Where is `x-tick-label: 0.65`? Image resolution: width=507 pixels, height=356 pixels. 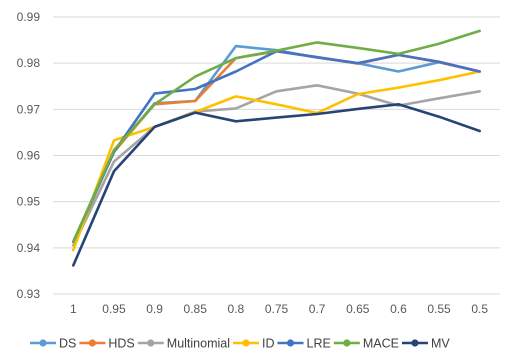 x-tick-label: 0.65 is located at coordinates (358, 309).